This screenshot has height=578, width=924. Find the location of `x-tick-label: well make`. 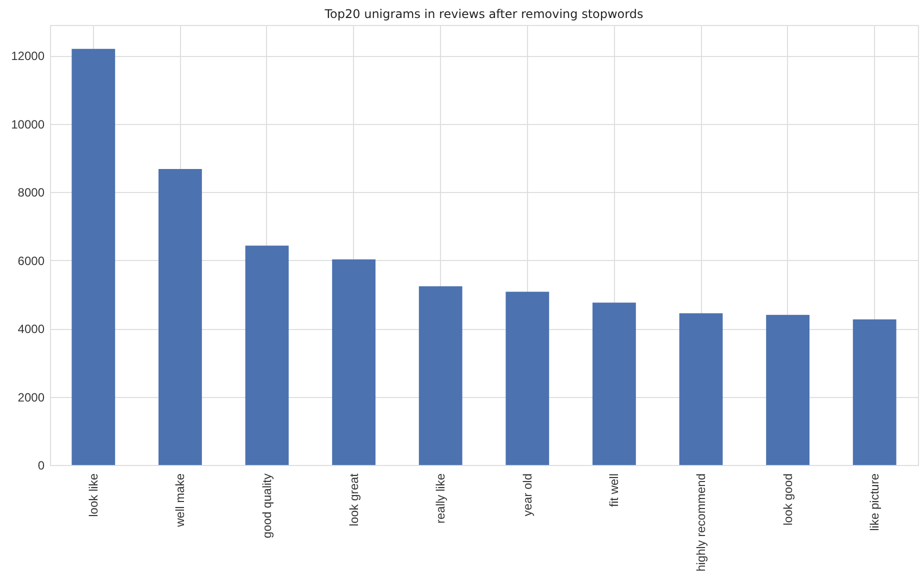

x-tick-label: well make is located at coordinates (180, 500).